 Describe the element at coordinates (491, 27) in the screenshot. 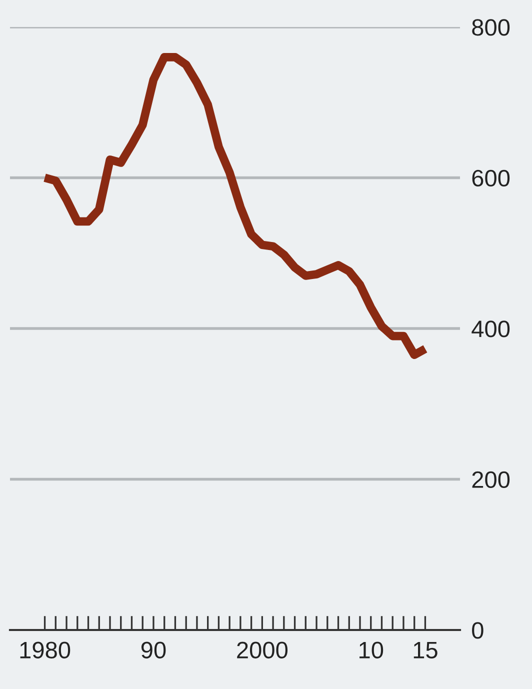

I see `y-tick-label: 800` at that location.